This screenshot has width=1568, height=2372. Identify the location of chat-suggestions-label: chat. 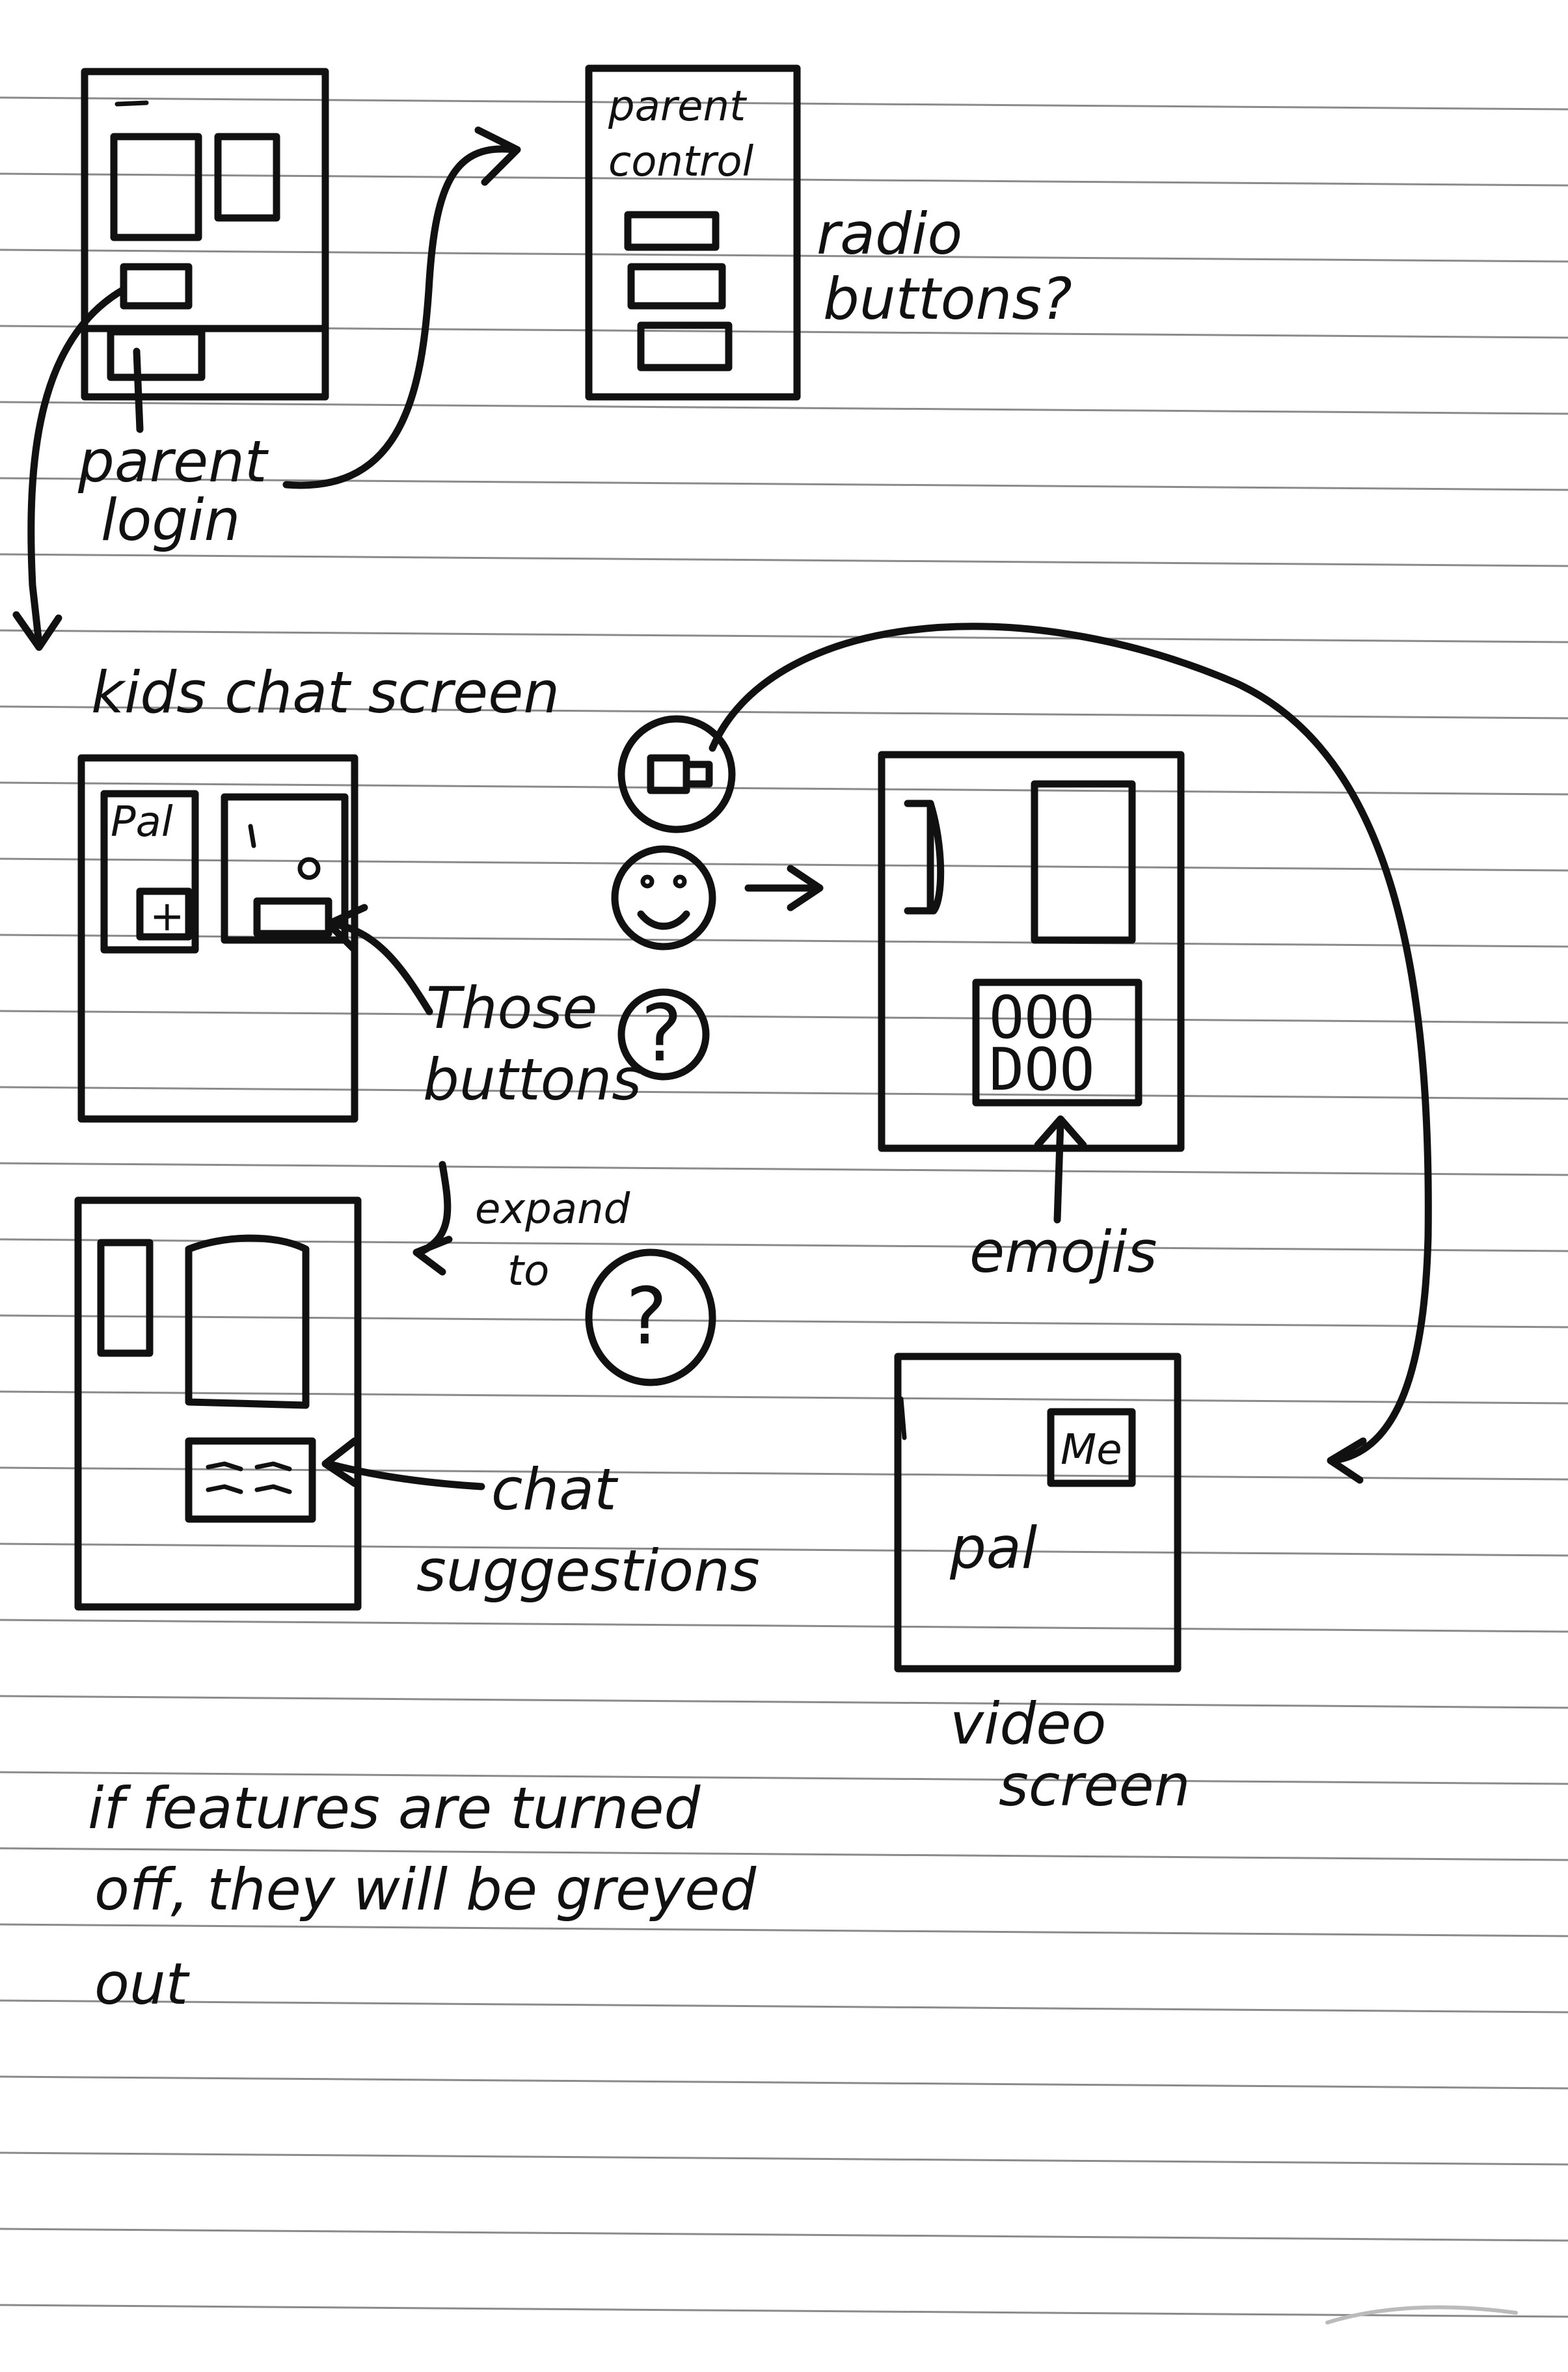
(555, 1489).